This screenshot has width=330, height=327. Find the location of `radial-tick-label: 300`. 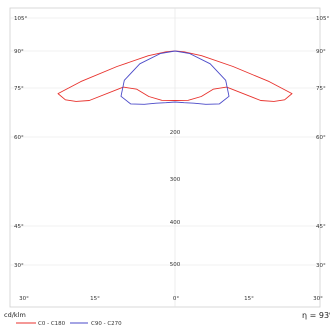

radial-tick-label: 300 is located at coordinates (175, 180).